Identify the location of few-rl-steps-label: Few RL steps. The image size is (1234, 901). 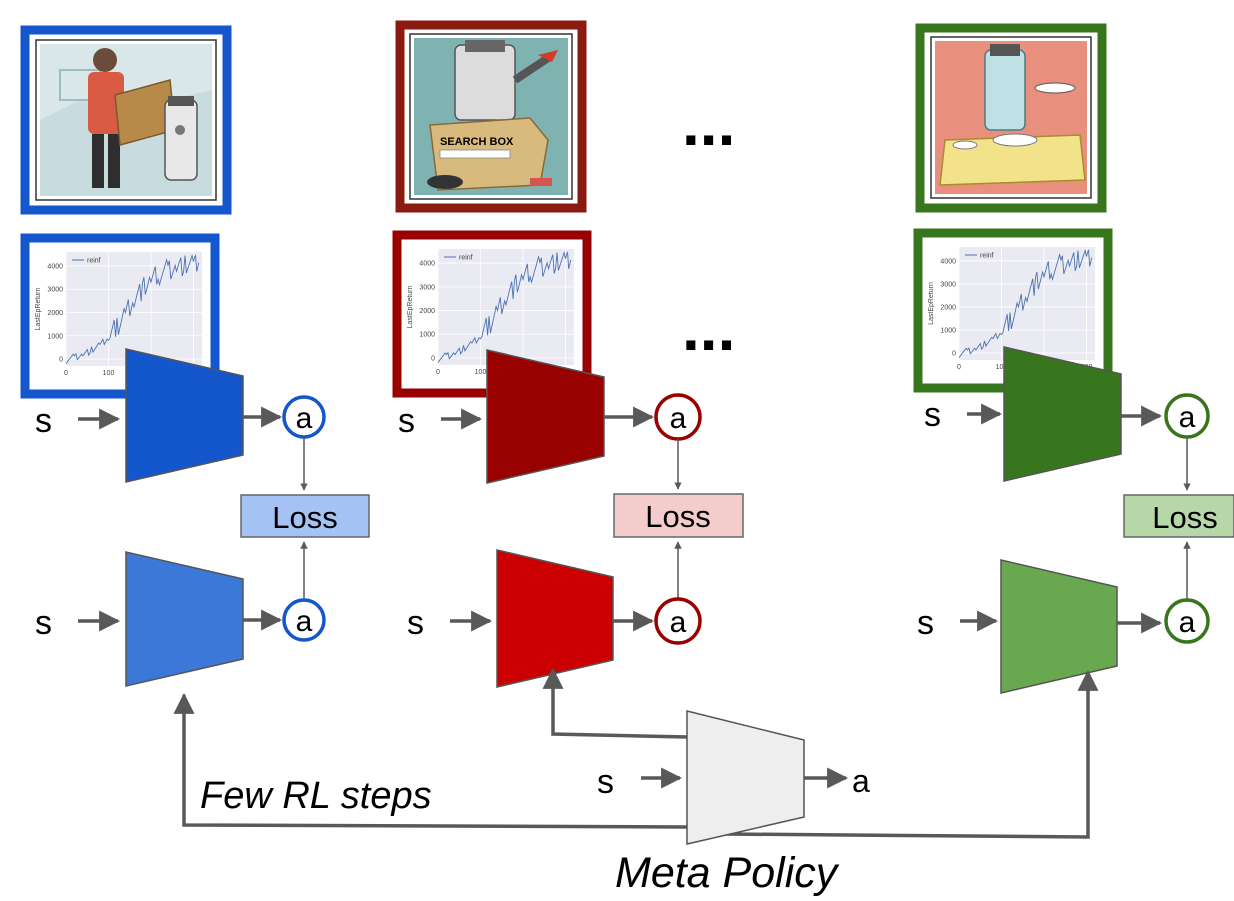
(316, 796).